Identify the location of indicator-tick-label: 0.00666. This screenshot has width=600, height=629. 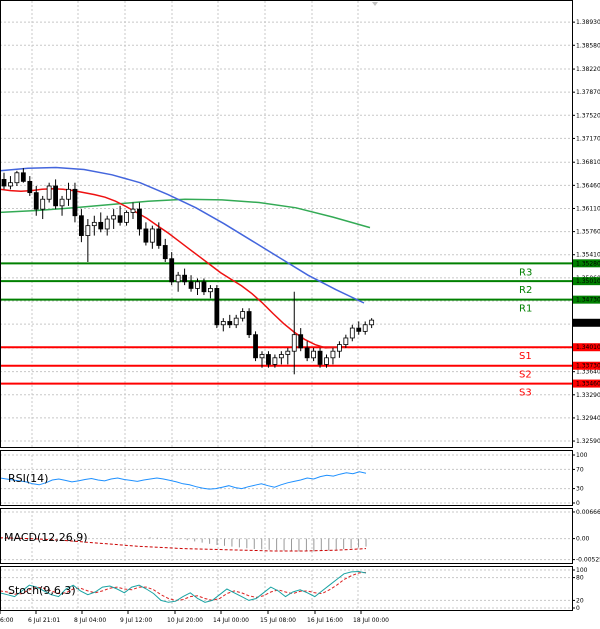
(588, 512).